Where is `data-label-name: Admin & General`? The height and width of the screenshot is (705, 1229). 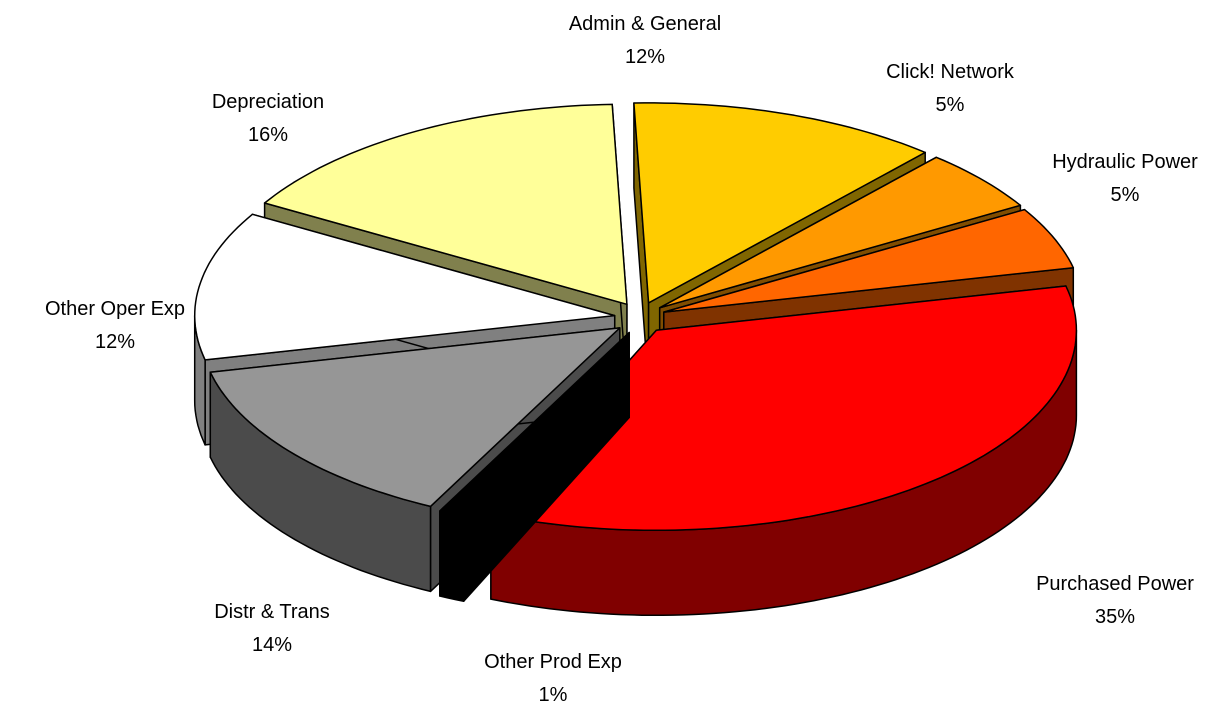 data-label-name: Admin & General is located at coordinates (645, 24).